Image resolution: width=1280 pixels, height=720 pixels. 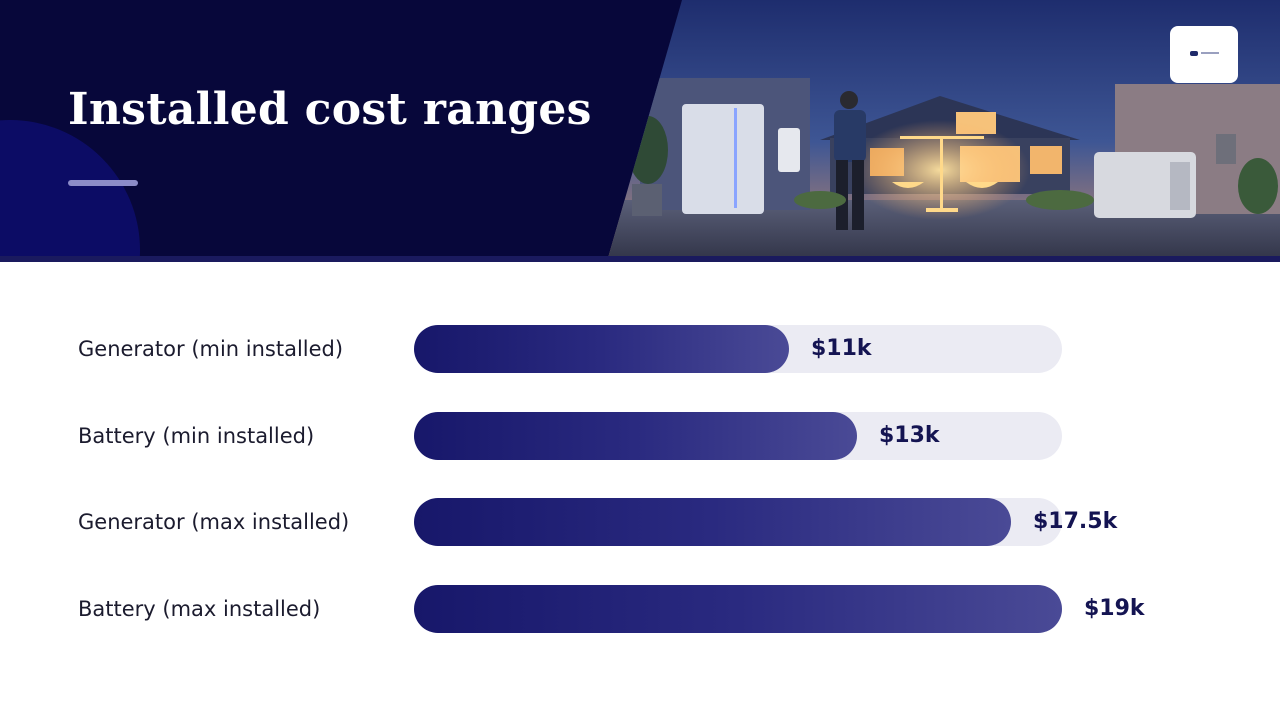 I want to click on bar-category-label: Battery (max installed), so click(x=199, y=609).